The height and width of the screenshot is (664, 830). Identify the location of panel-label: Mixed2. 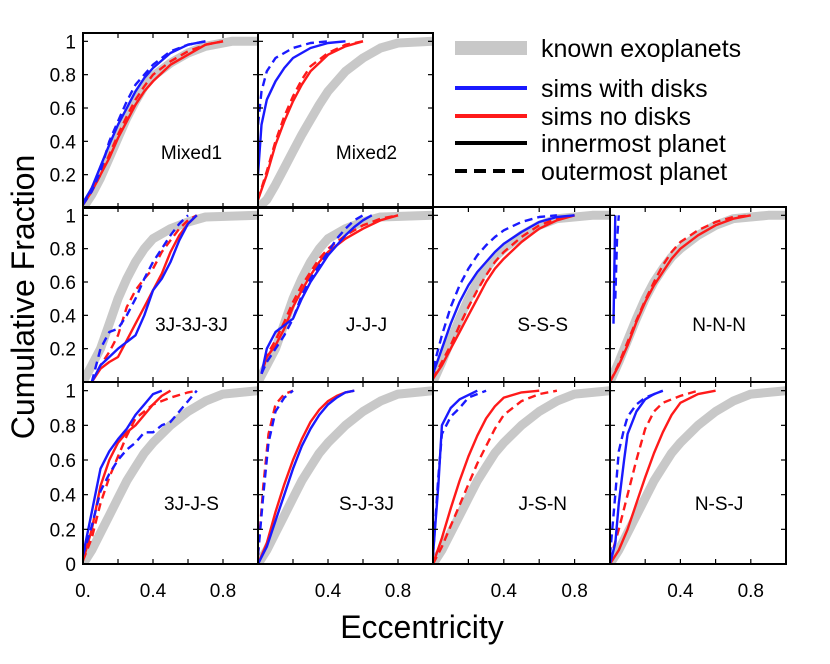
(366, 153).